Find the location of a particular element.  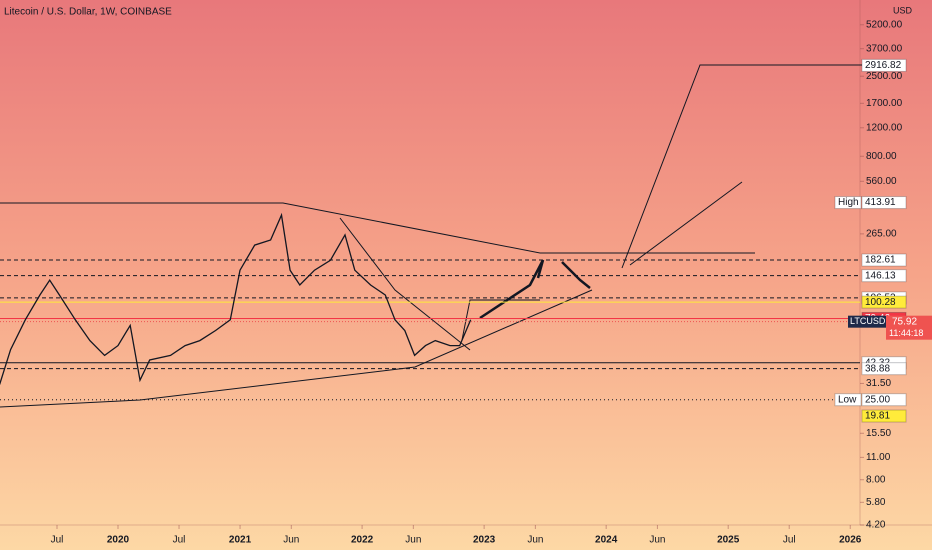

currency: USD is located at coordinates (903, 10).